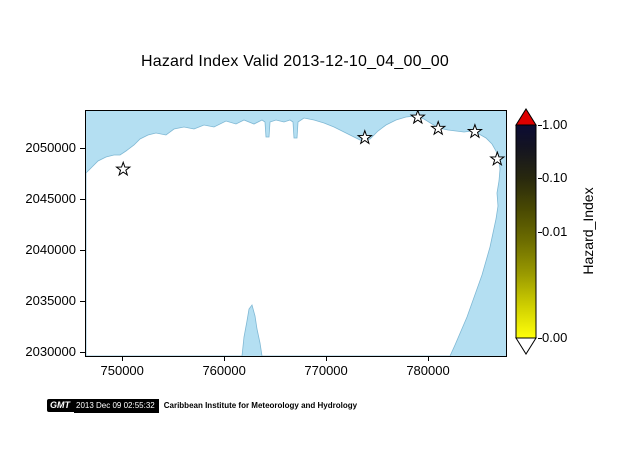 The image size is (625, 470). Describe the element at coordinates (50, 300) in the screenshot. I see `y-tick-label: 2035000` at that location.